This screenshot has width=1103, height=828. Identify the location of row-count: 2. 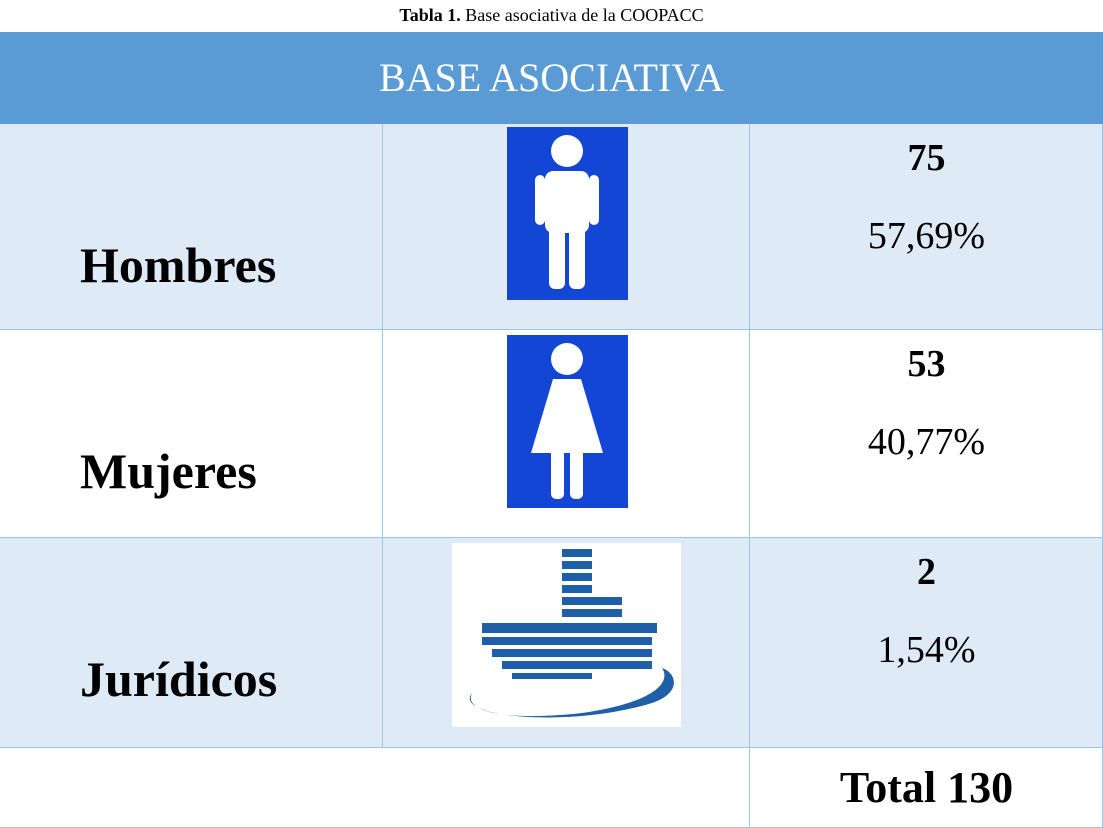
(926, 572).